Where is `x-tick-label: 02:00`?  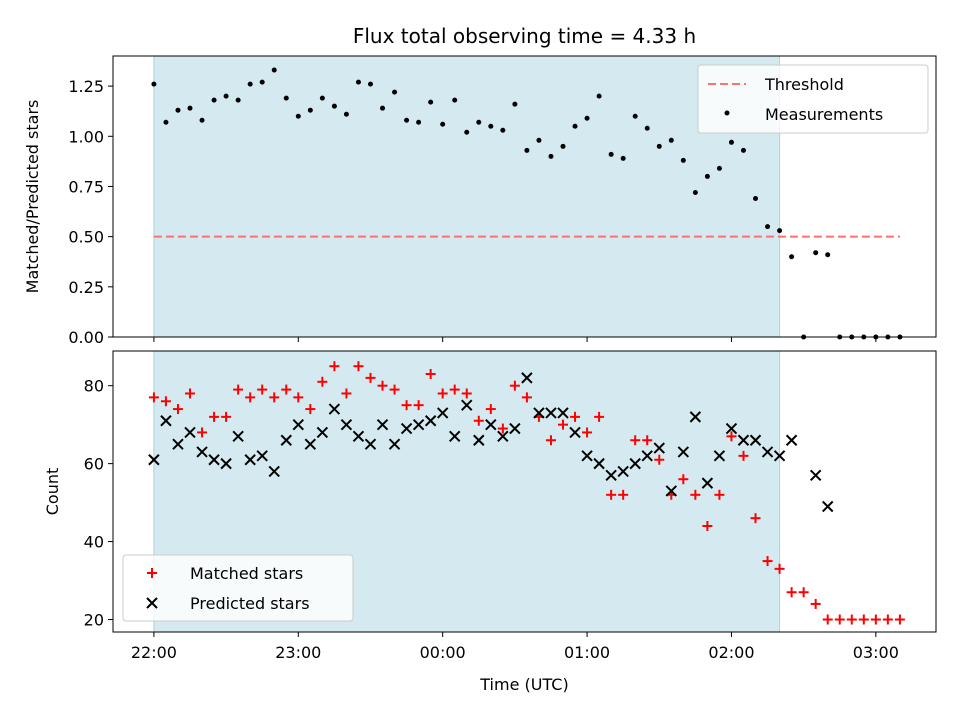 x-tick-label: 02:00 is located at coordinates (731, 652).